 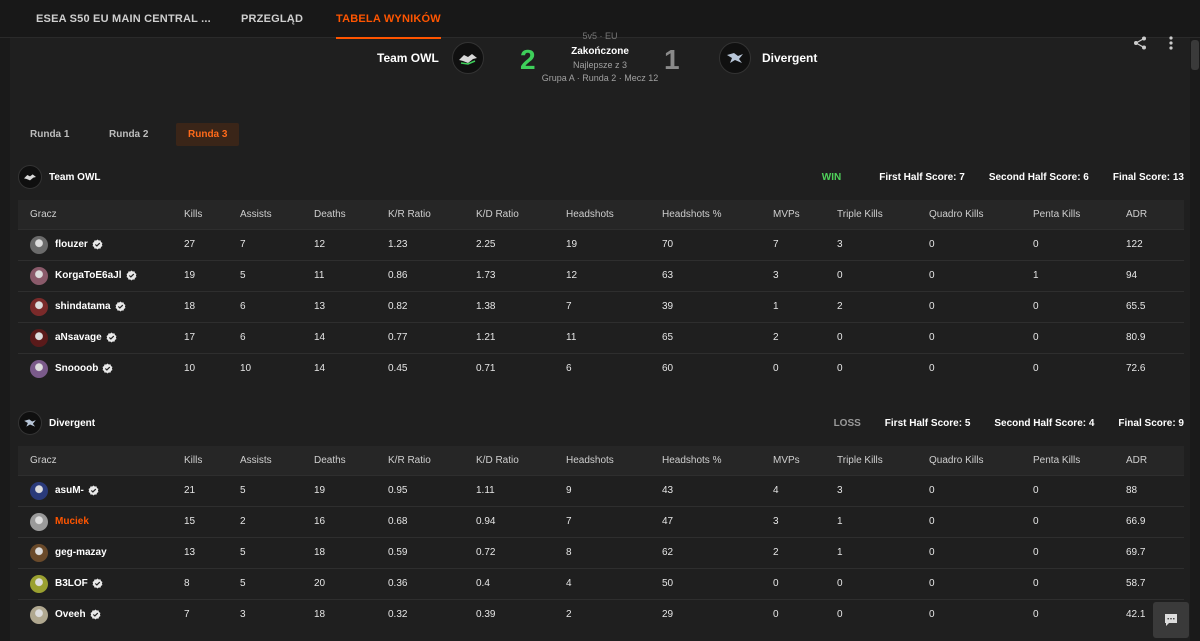 What do you see at coordinates (468, 58) in the screenshot?
I see `team1-logo` at bounding box center [468, 58].